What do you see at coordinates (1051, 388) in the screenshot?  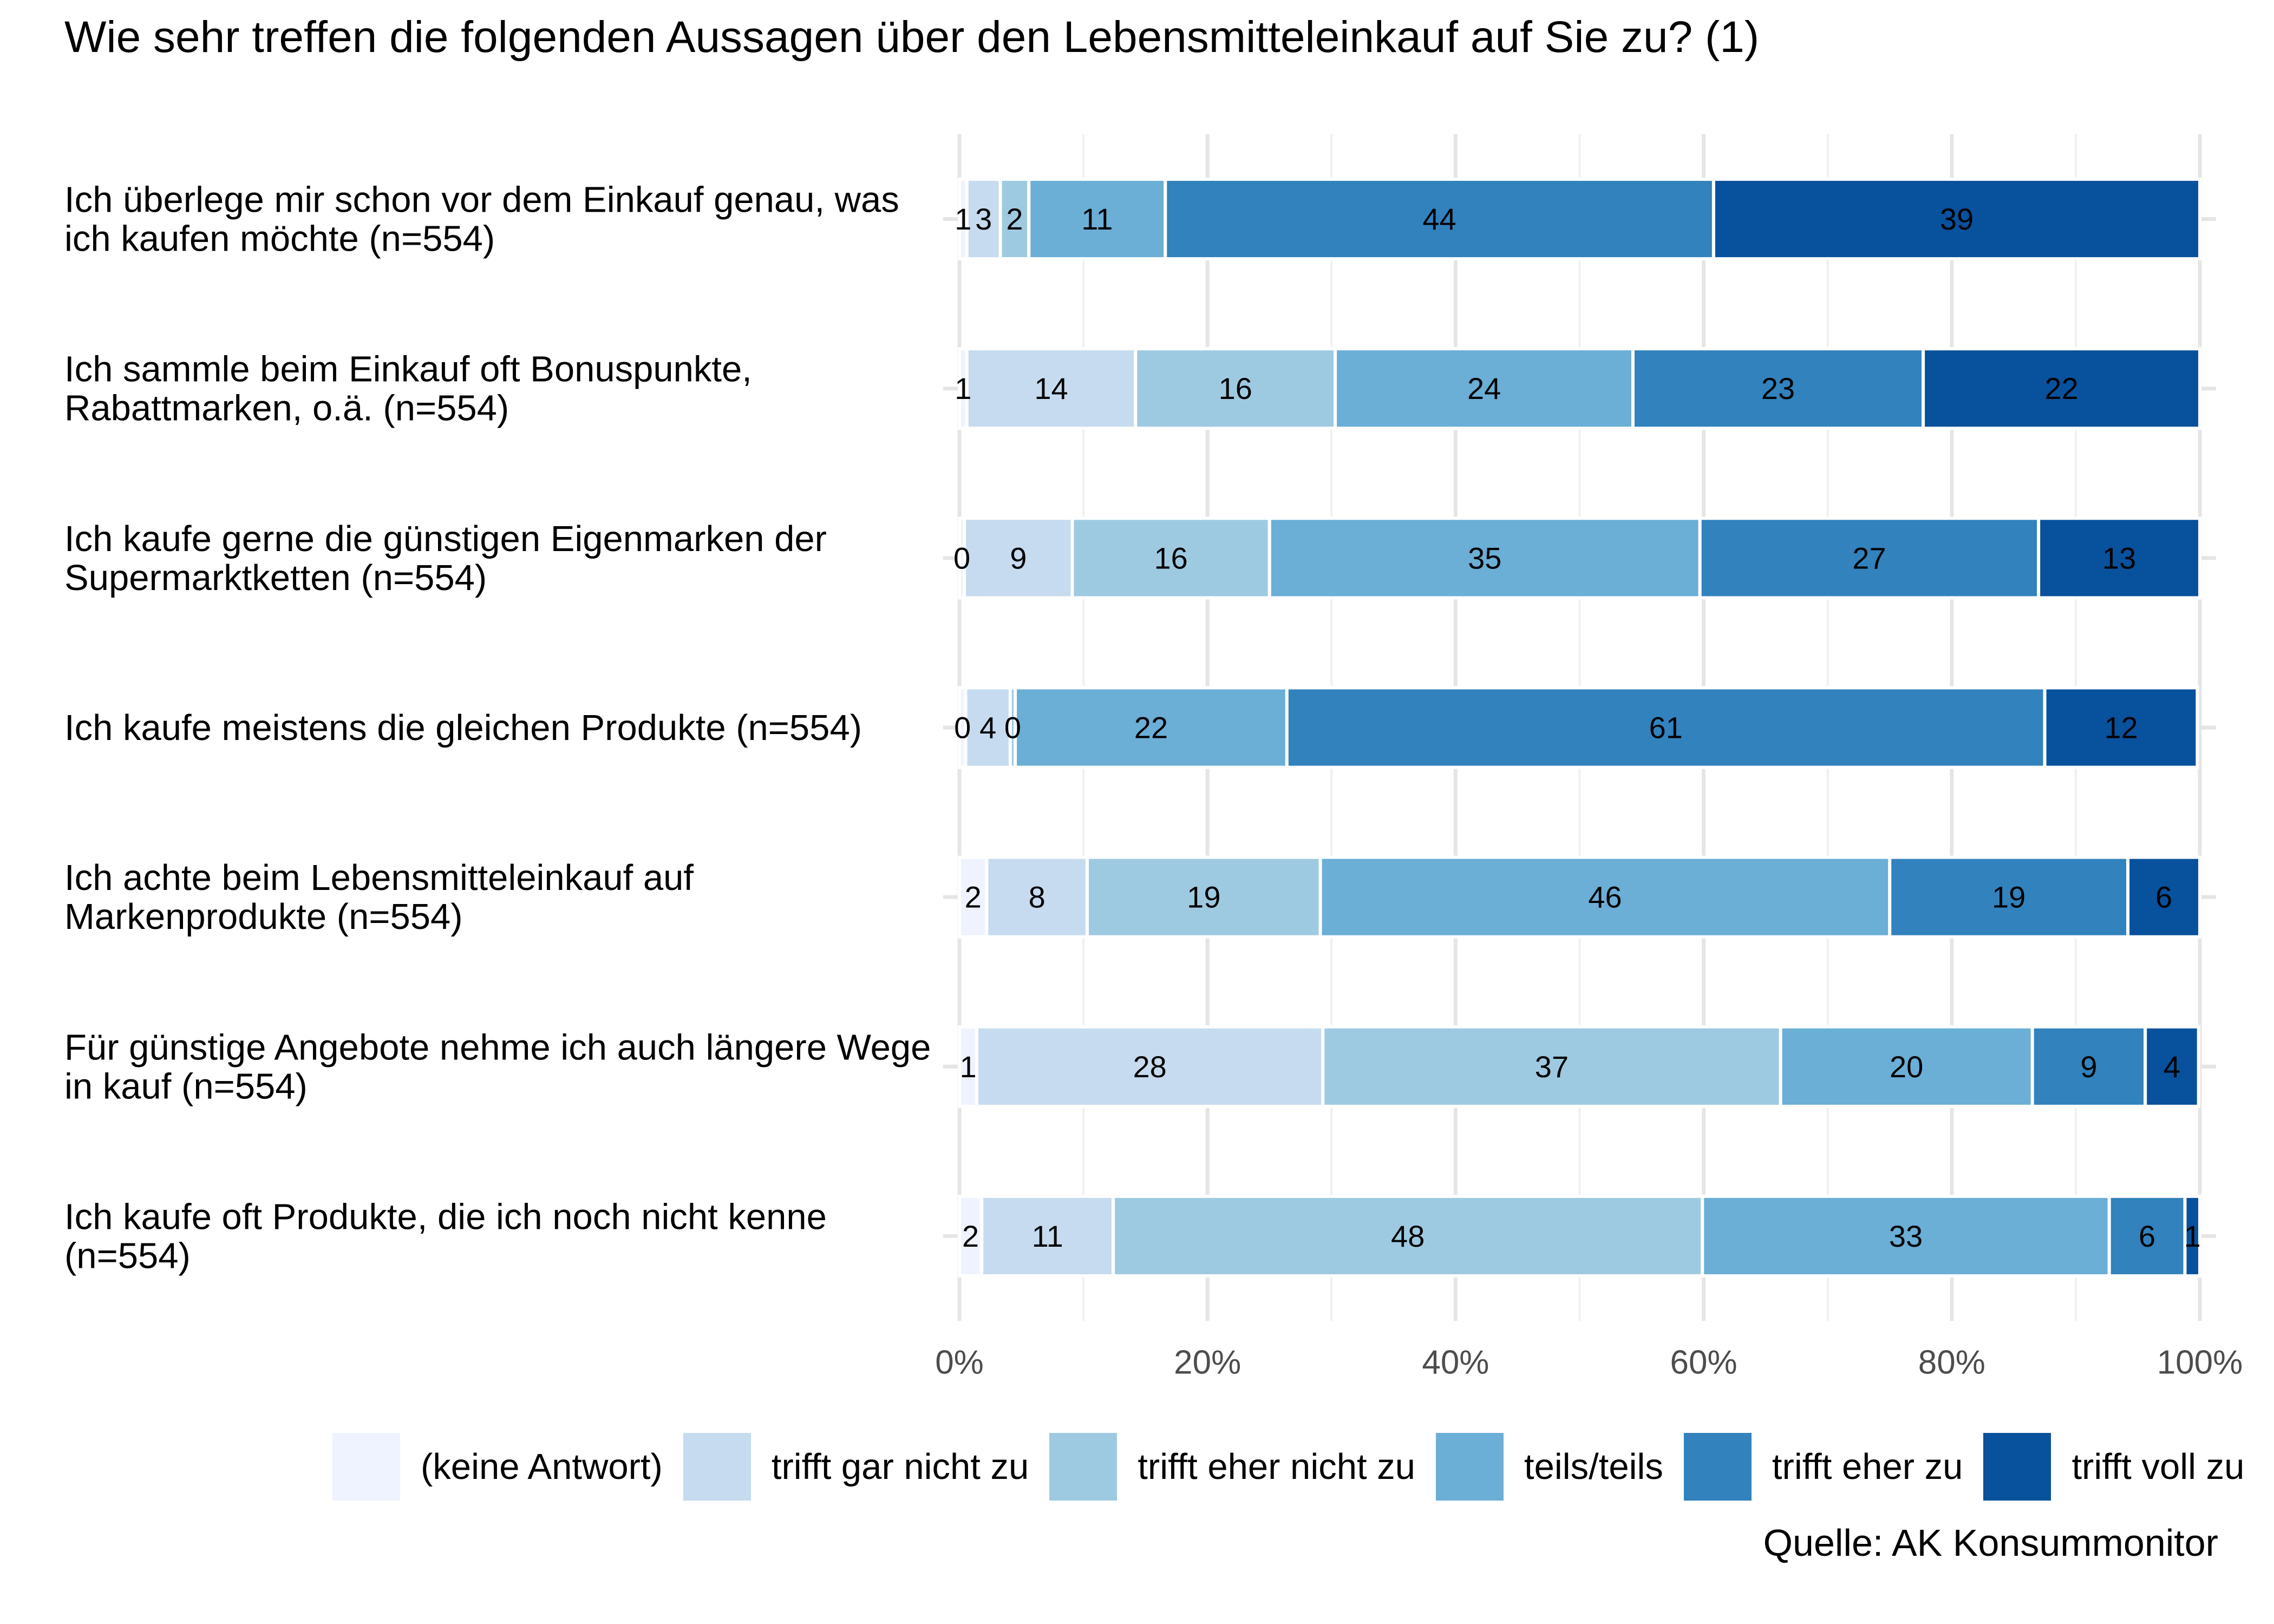 I see `data-label: 14` at bounding box center [1051, 388].